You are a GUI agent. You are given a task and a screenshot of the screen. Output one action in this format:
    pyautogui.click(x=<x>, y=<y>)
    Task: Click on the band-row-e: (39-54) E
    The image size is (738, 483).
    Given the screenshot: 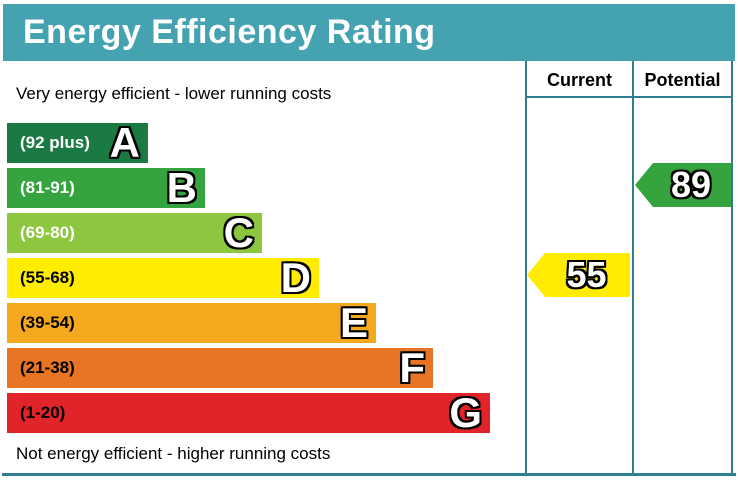 What is the action you would take?
    pyautogui.click(x=191, y=322)
    